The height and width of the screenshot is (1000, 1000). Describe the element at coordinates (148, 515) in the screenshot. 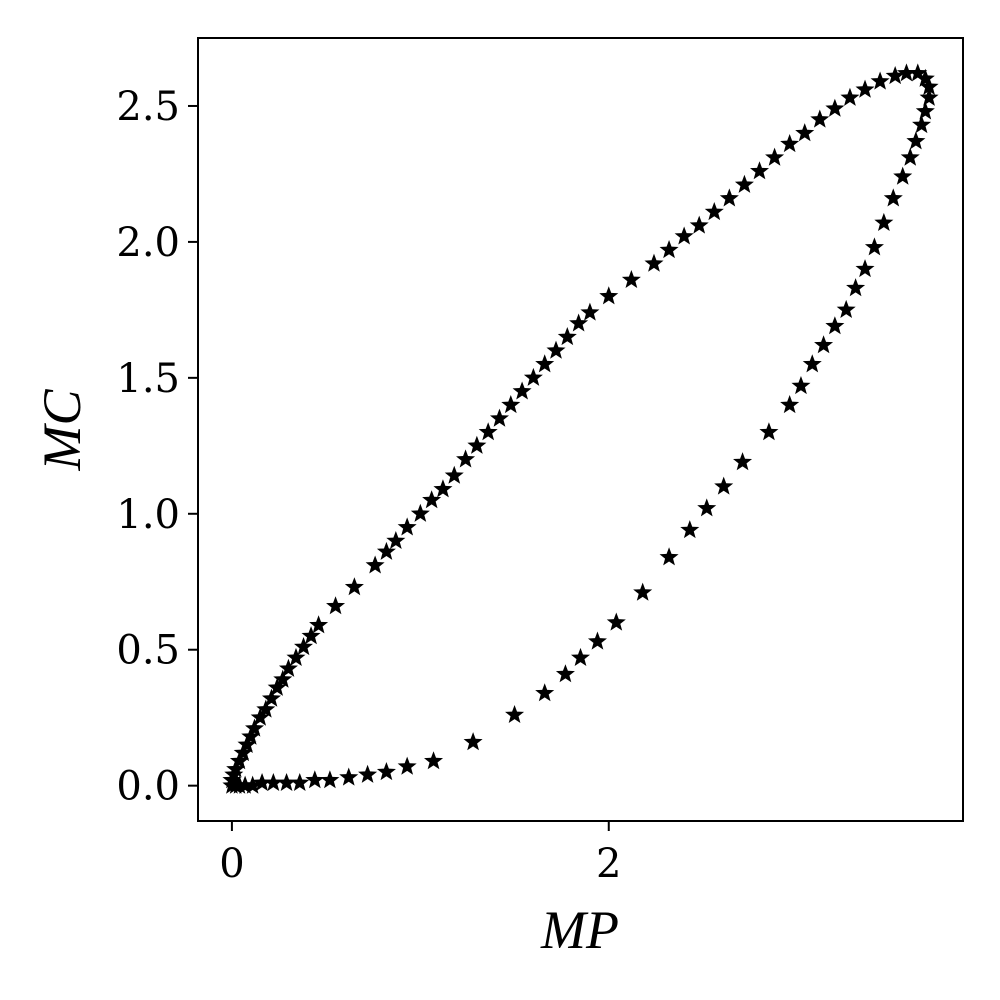

I see `y-tick-label: 1.0` at that location.